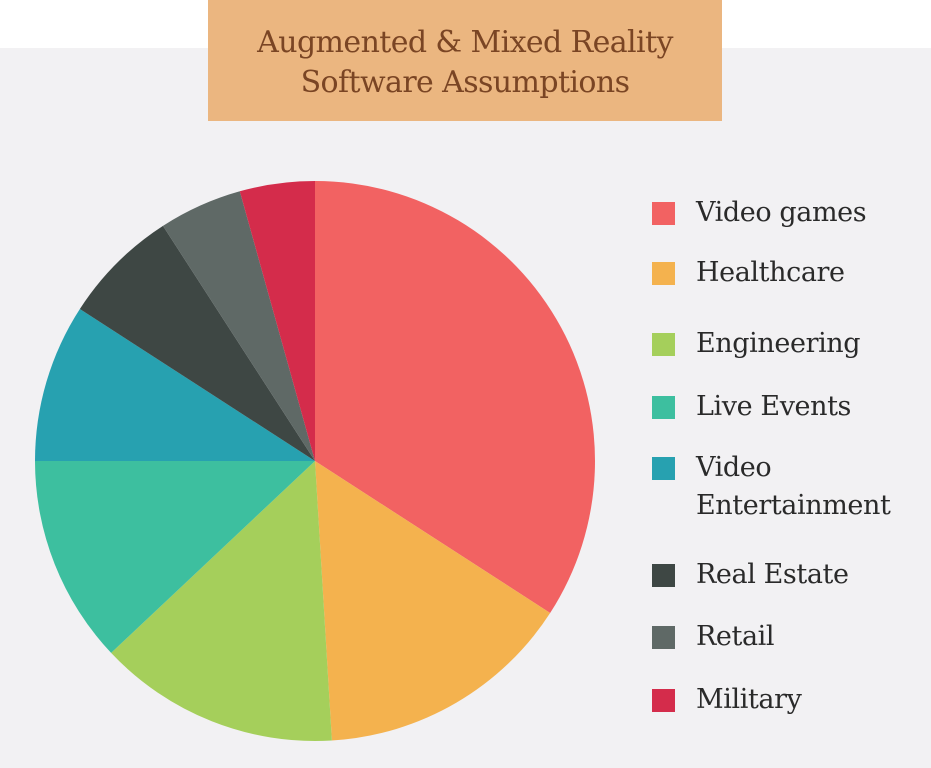 The width and height of the screenshot is (931, 768). I want to click on legend-swatch-live-events, so click(663, 407).